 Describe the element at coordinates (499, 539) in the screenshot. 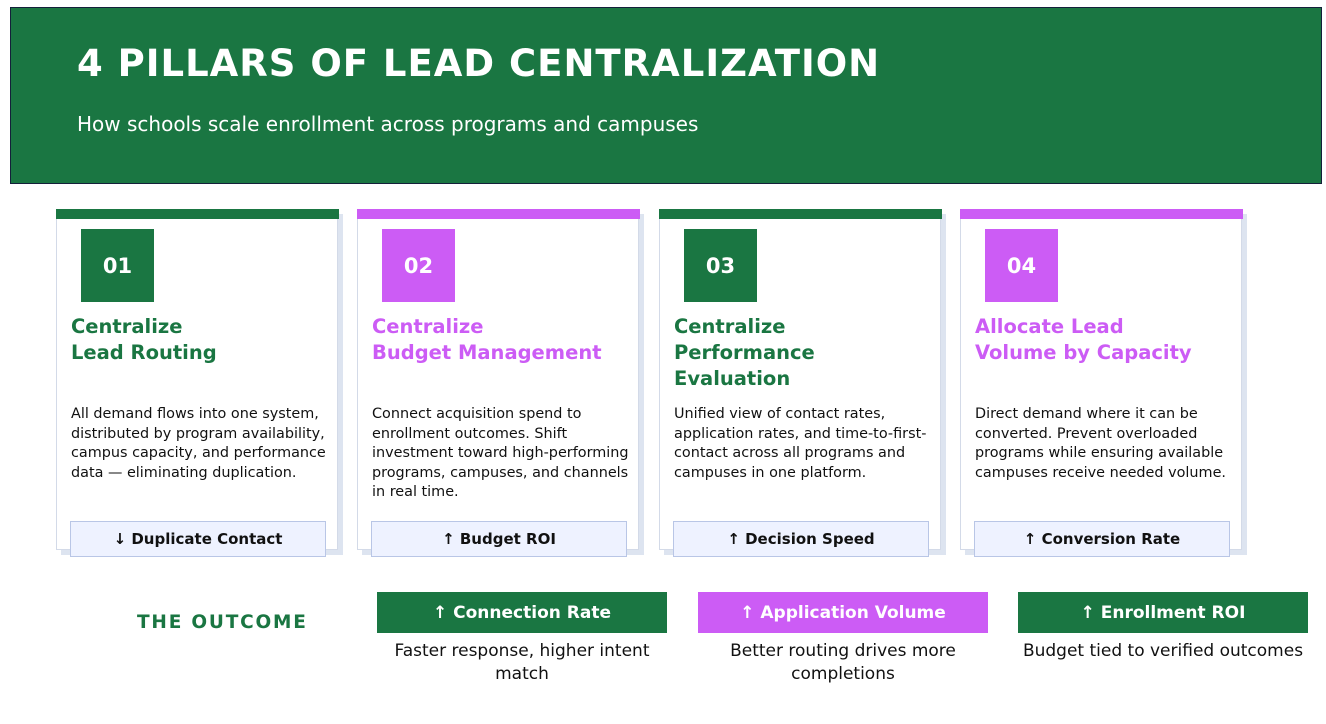

I see `pillar-metric-badge: ↑ Budget ROI` at that location.